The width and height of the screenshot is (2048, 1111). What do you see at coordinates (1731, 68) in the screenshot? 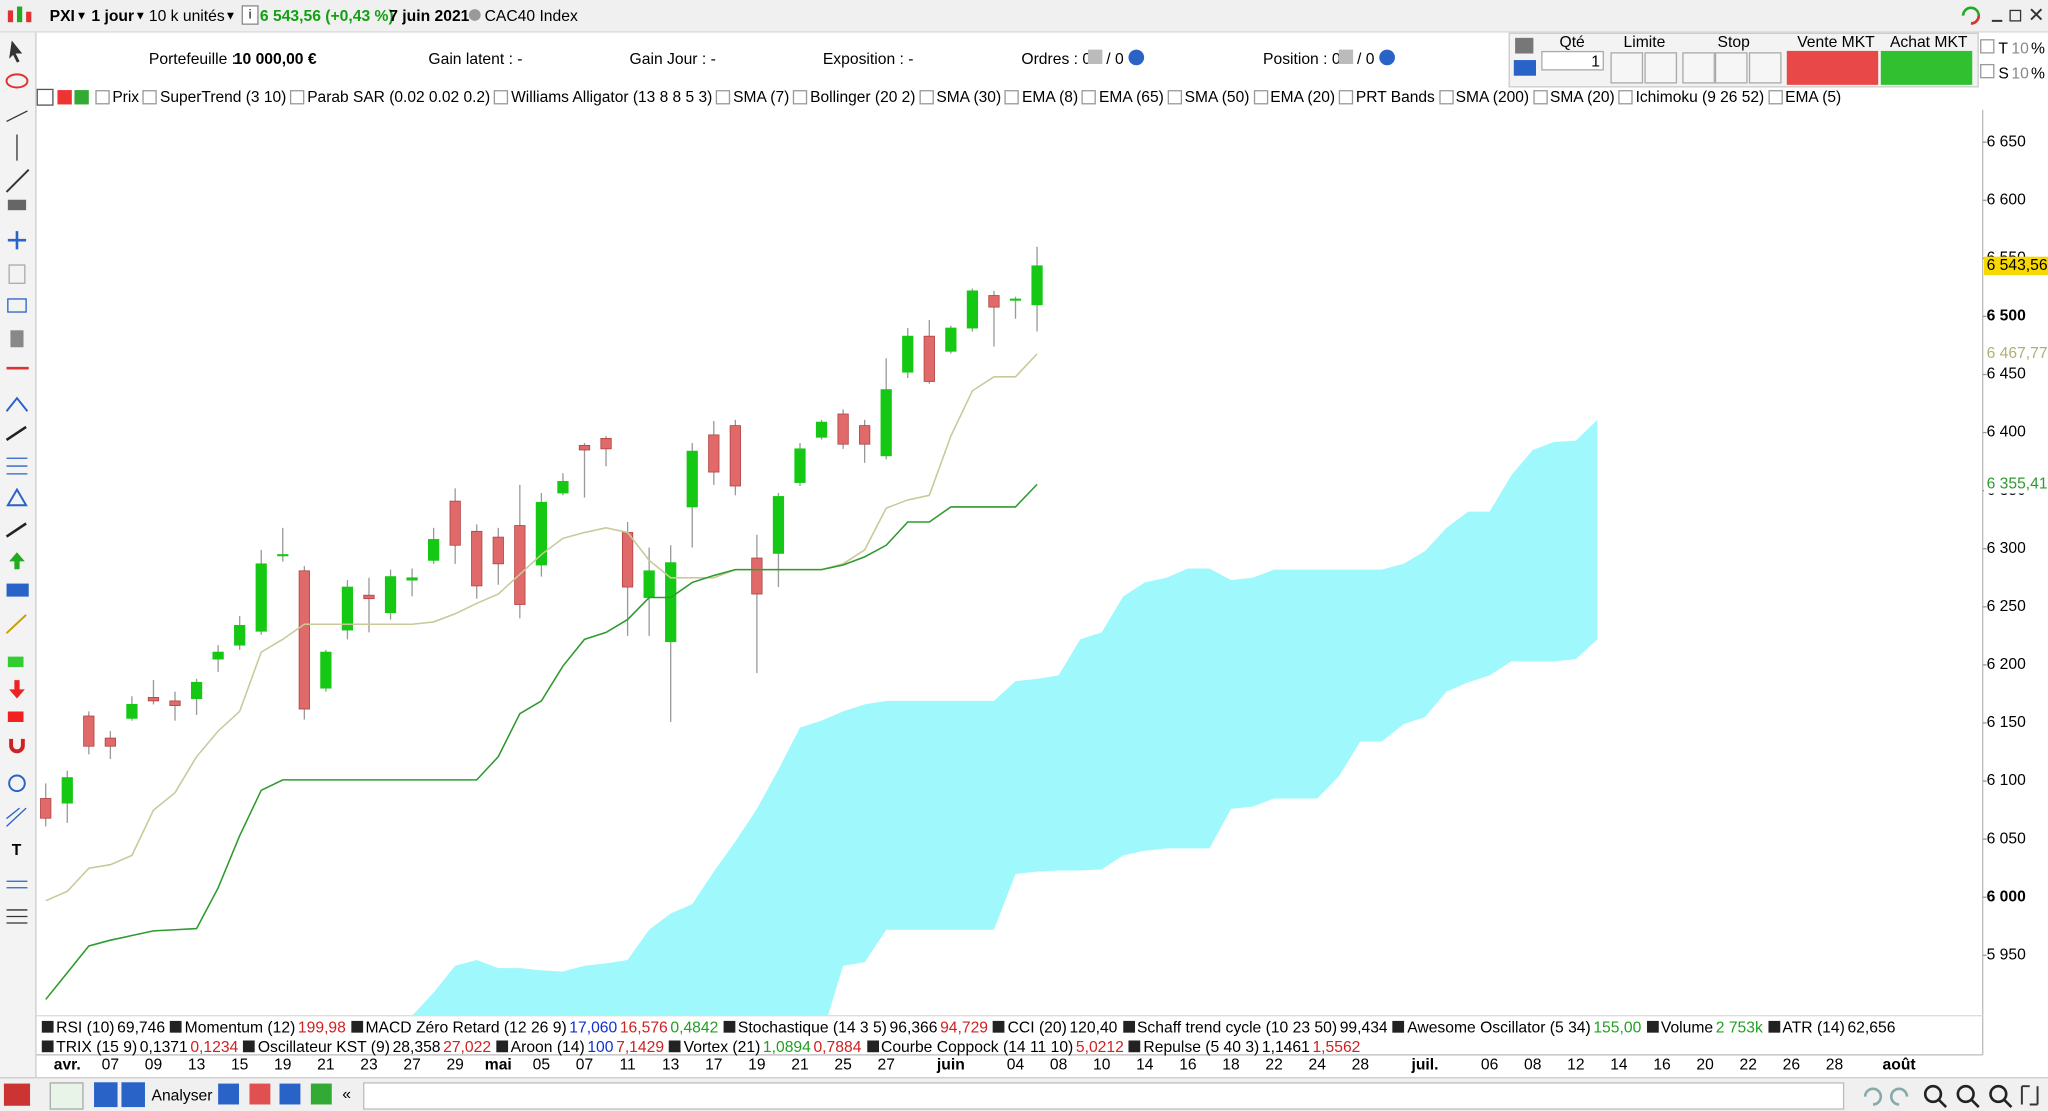
I see `stop-buy-button` at bounding box center [1731, 68].